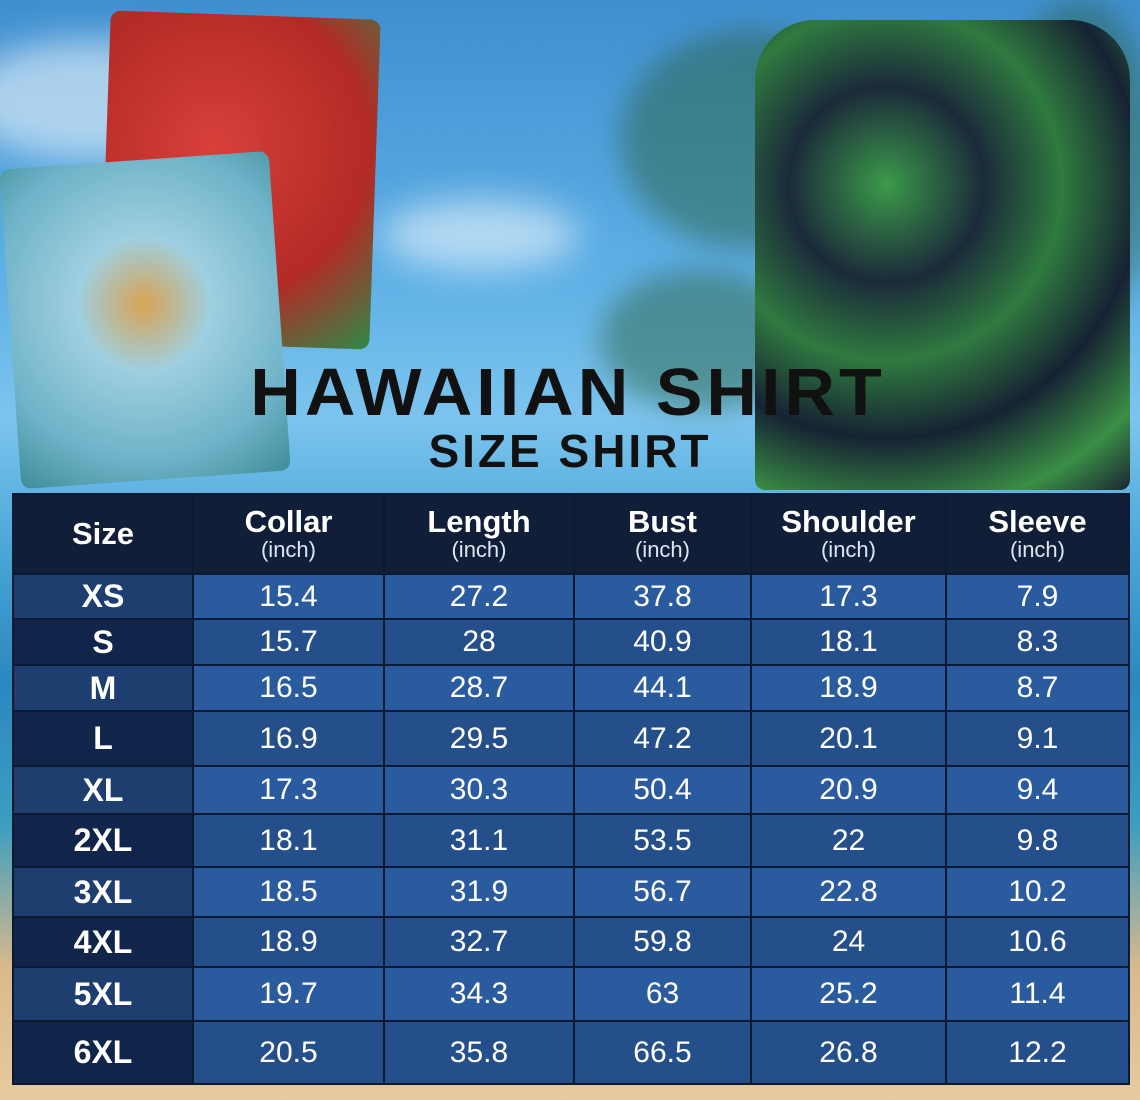 The image size is (1140, 1100). Describe the element at coordinates (103, 1052) in the screenshot. I see `size-cell: 6XL` at that location.